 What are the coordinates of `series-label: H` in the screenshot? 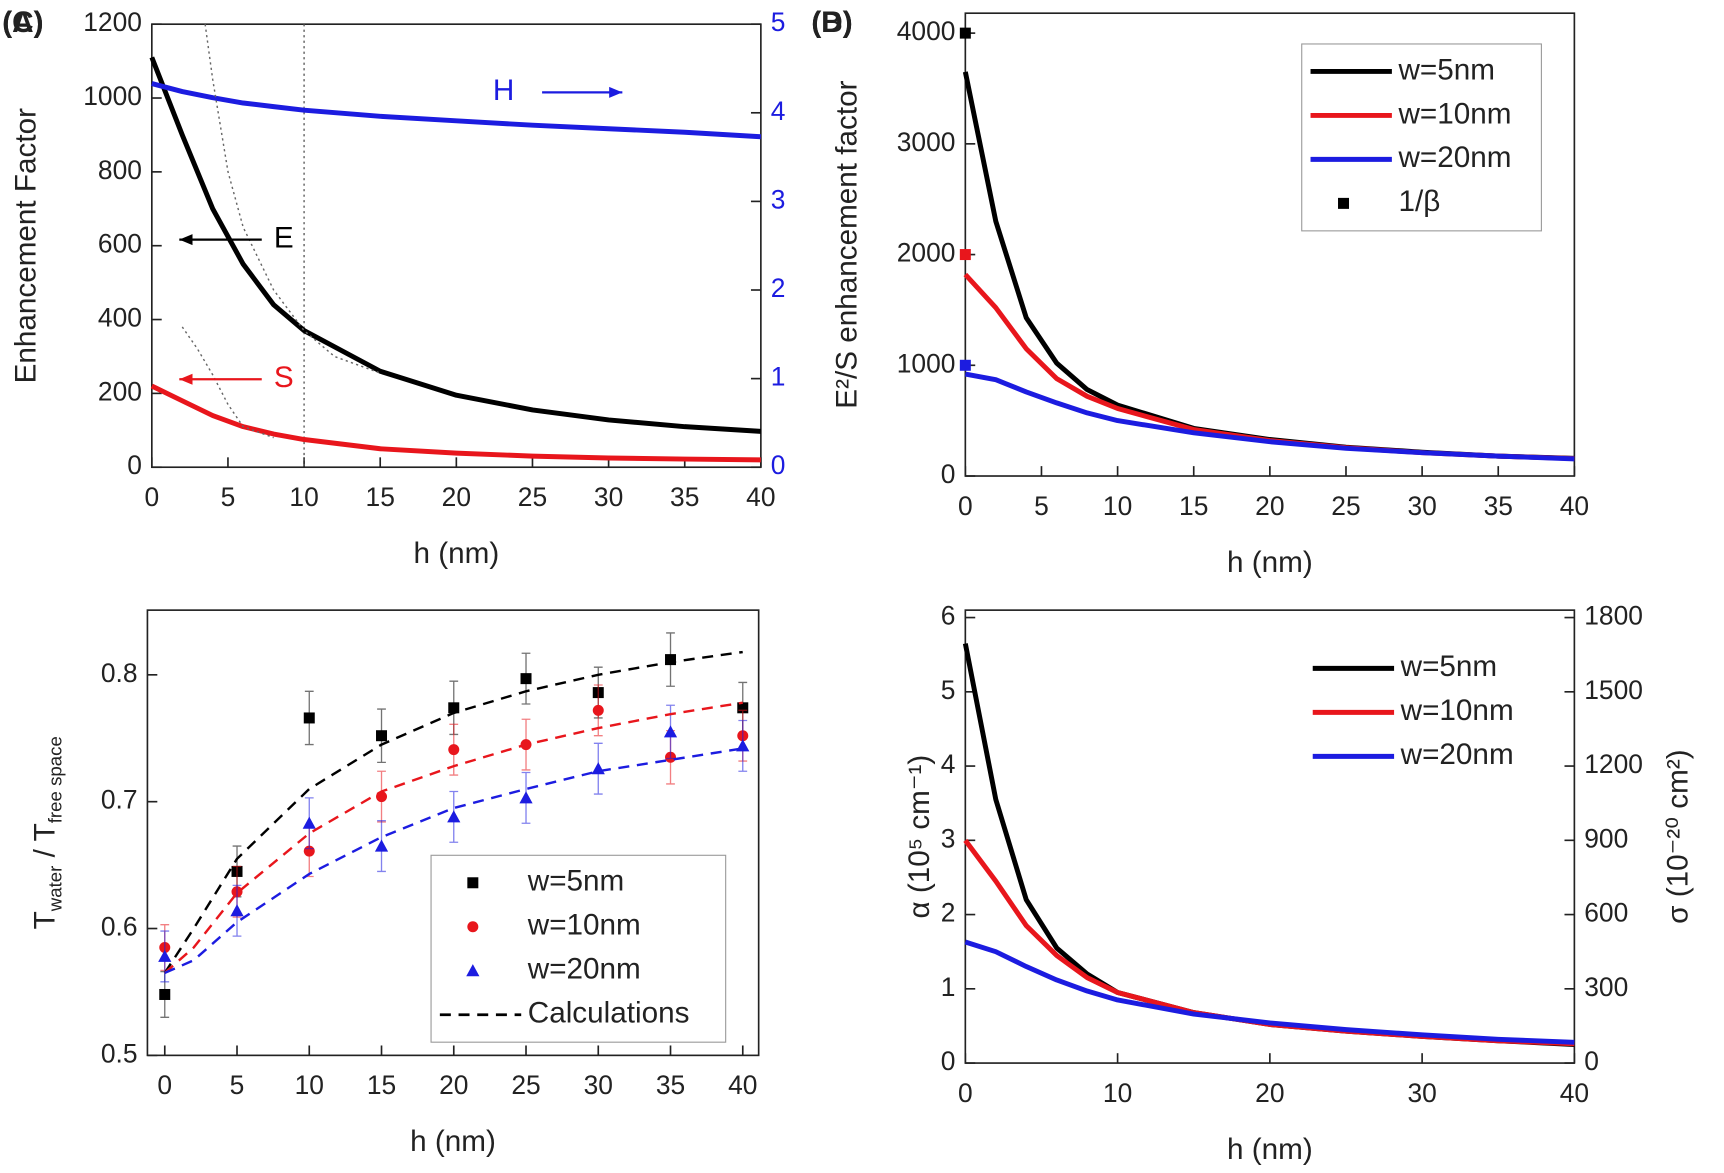 It's located at (503, 90).